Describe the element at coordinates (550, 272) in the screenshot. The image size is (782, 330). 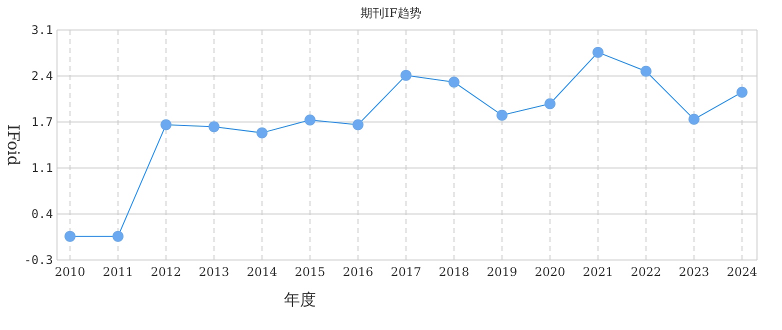
I see `x-tick-label: 2020` at that location.